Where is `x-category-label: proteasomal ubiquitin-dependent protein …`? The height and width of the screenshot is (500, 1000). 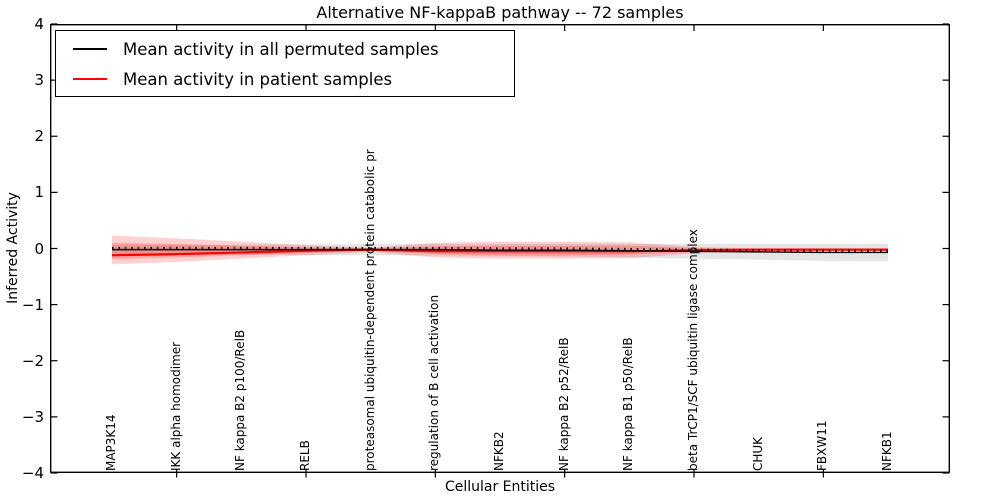
x-category-label: proteasomal ubiquitin-dependent protein … is located at coordinates (369, 310).